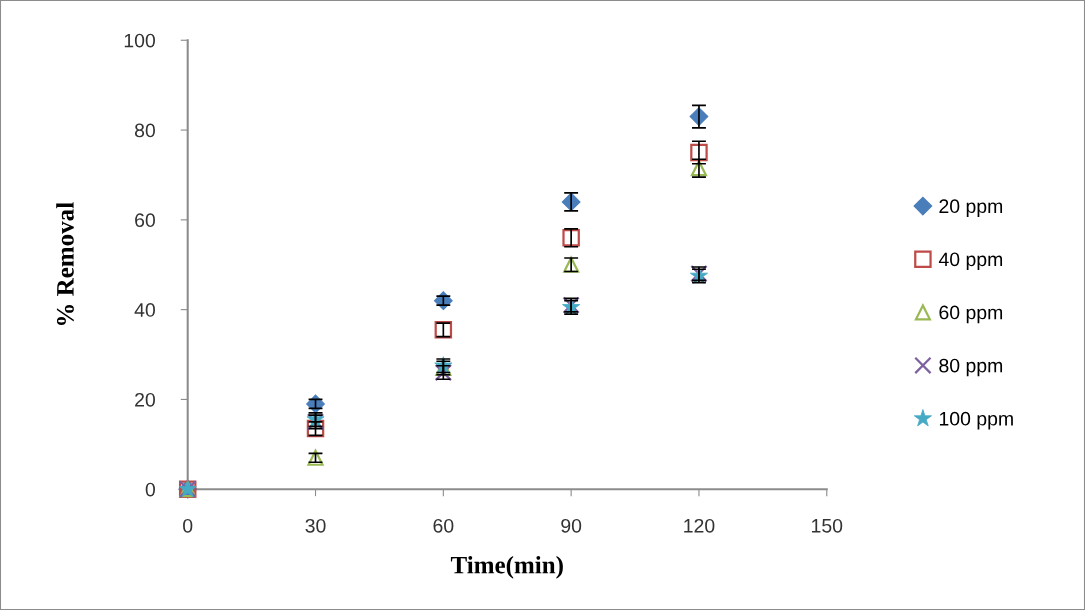 The width and height of the screenshot is (1085, 610). I want to click on y-tick-label: 60, so click(145, 220).